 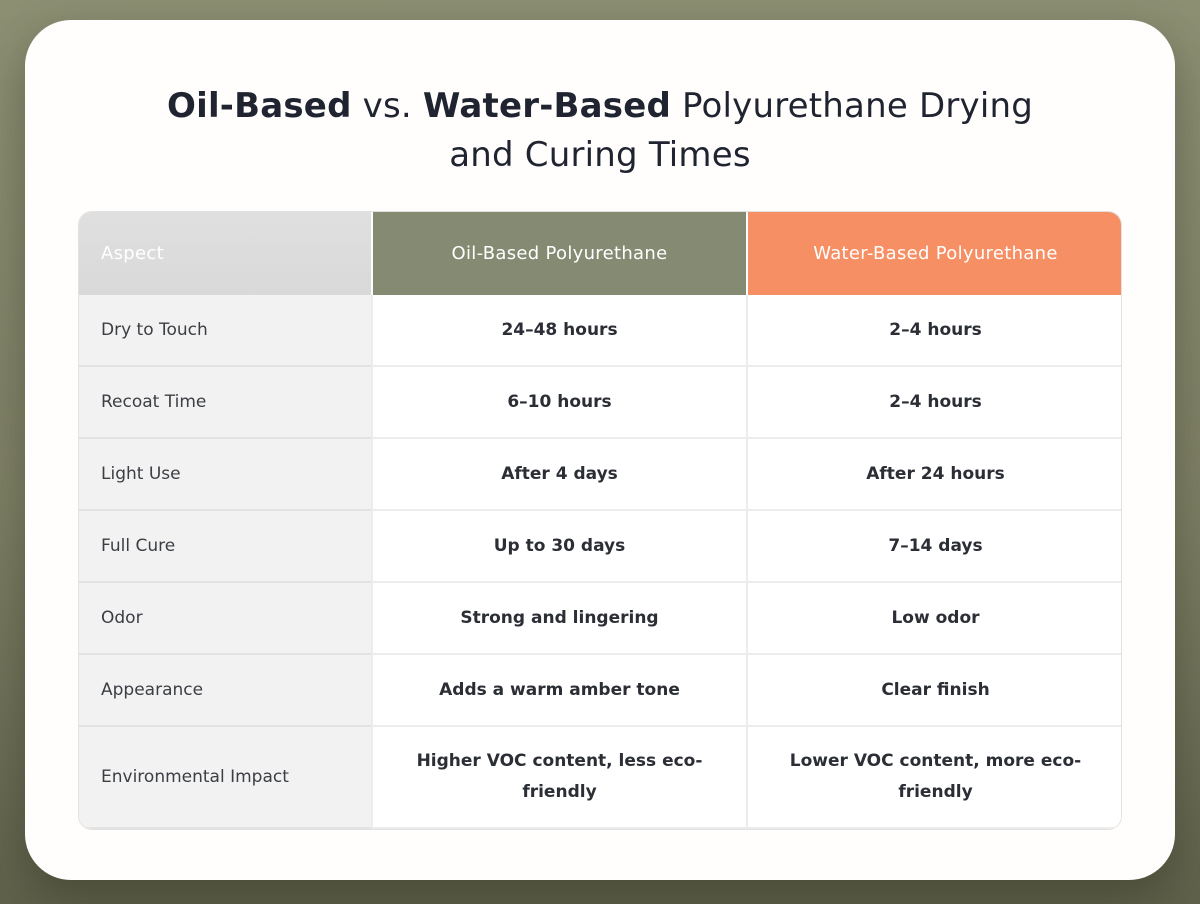 What do you see at coordinates (558, 690) in the screenshot?
I see `oil-value-appearance: Adds a warm amber tone` at bounding box center [558, 690].